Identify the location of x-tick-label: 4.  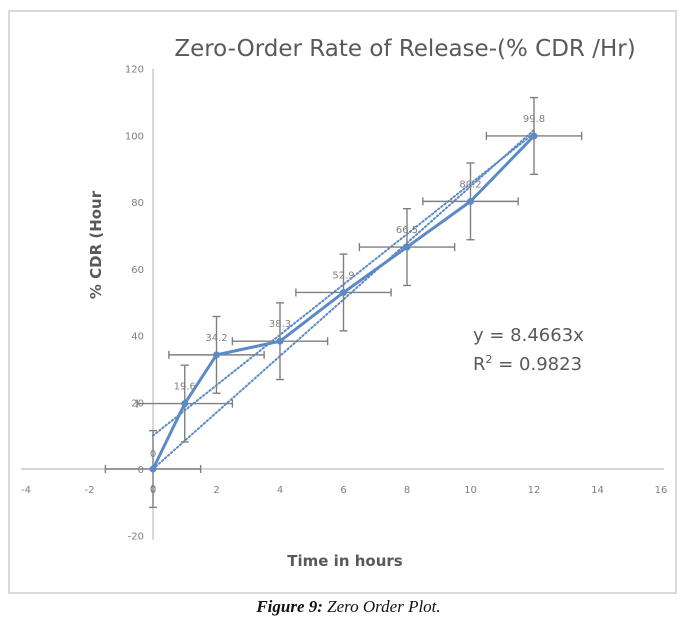
(280, 490).